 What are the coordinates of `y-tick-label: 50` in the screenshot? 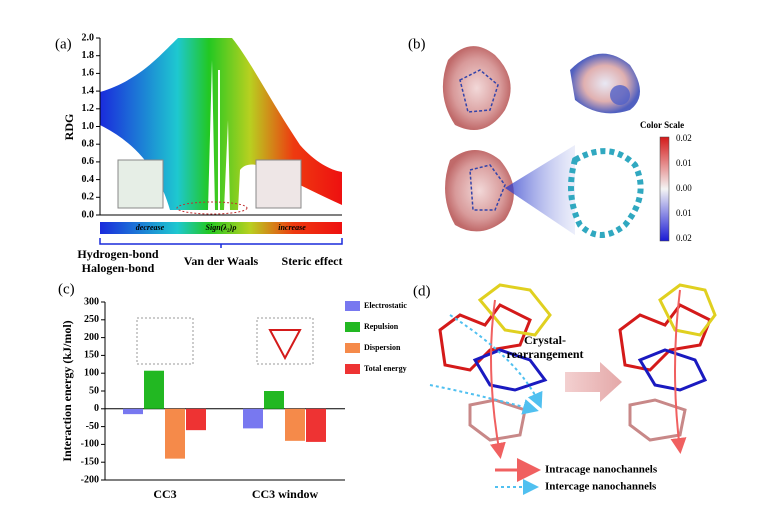 It's located at (94, 390).